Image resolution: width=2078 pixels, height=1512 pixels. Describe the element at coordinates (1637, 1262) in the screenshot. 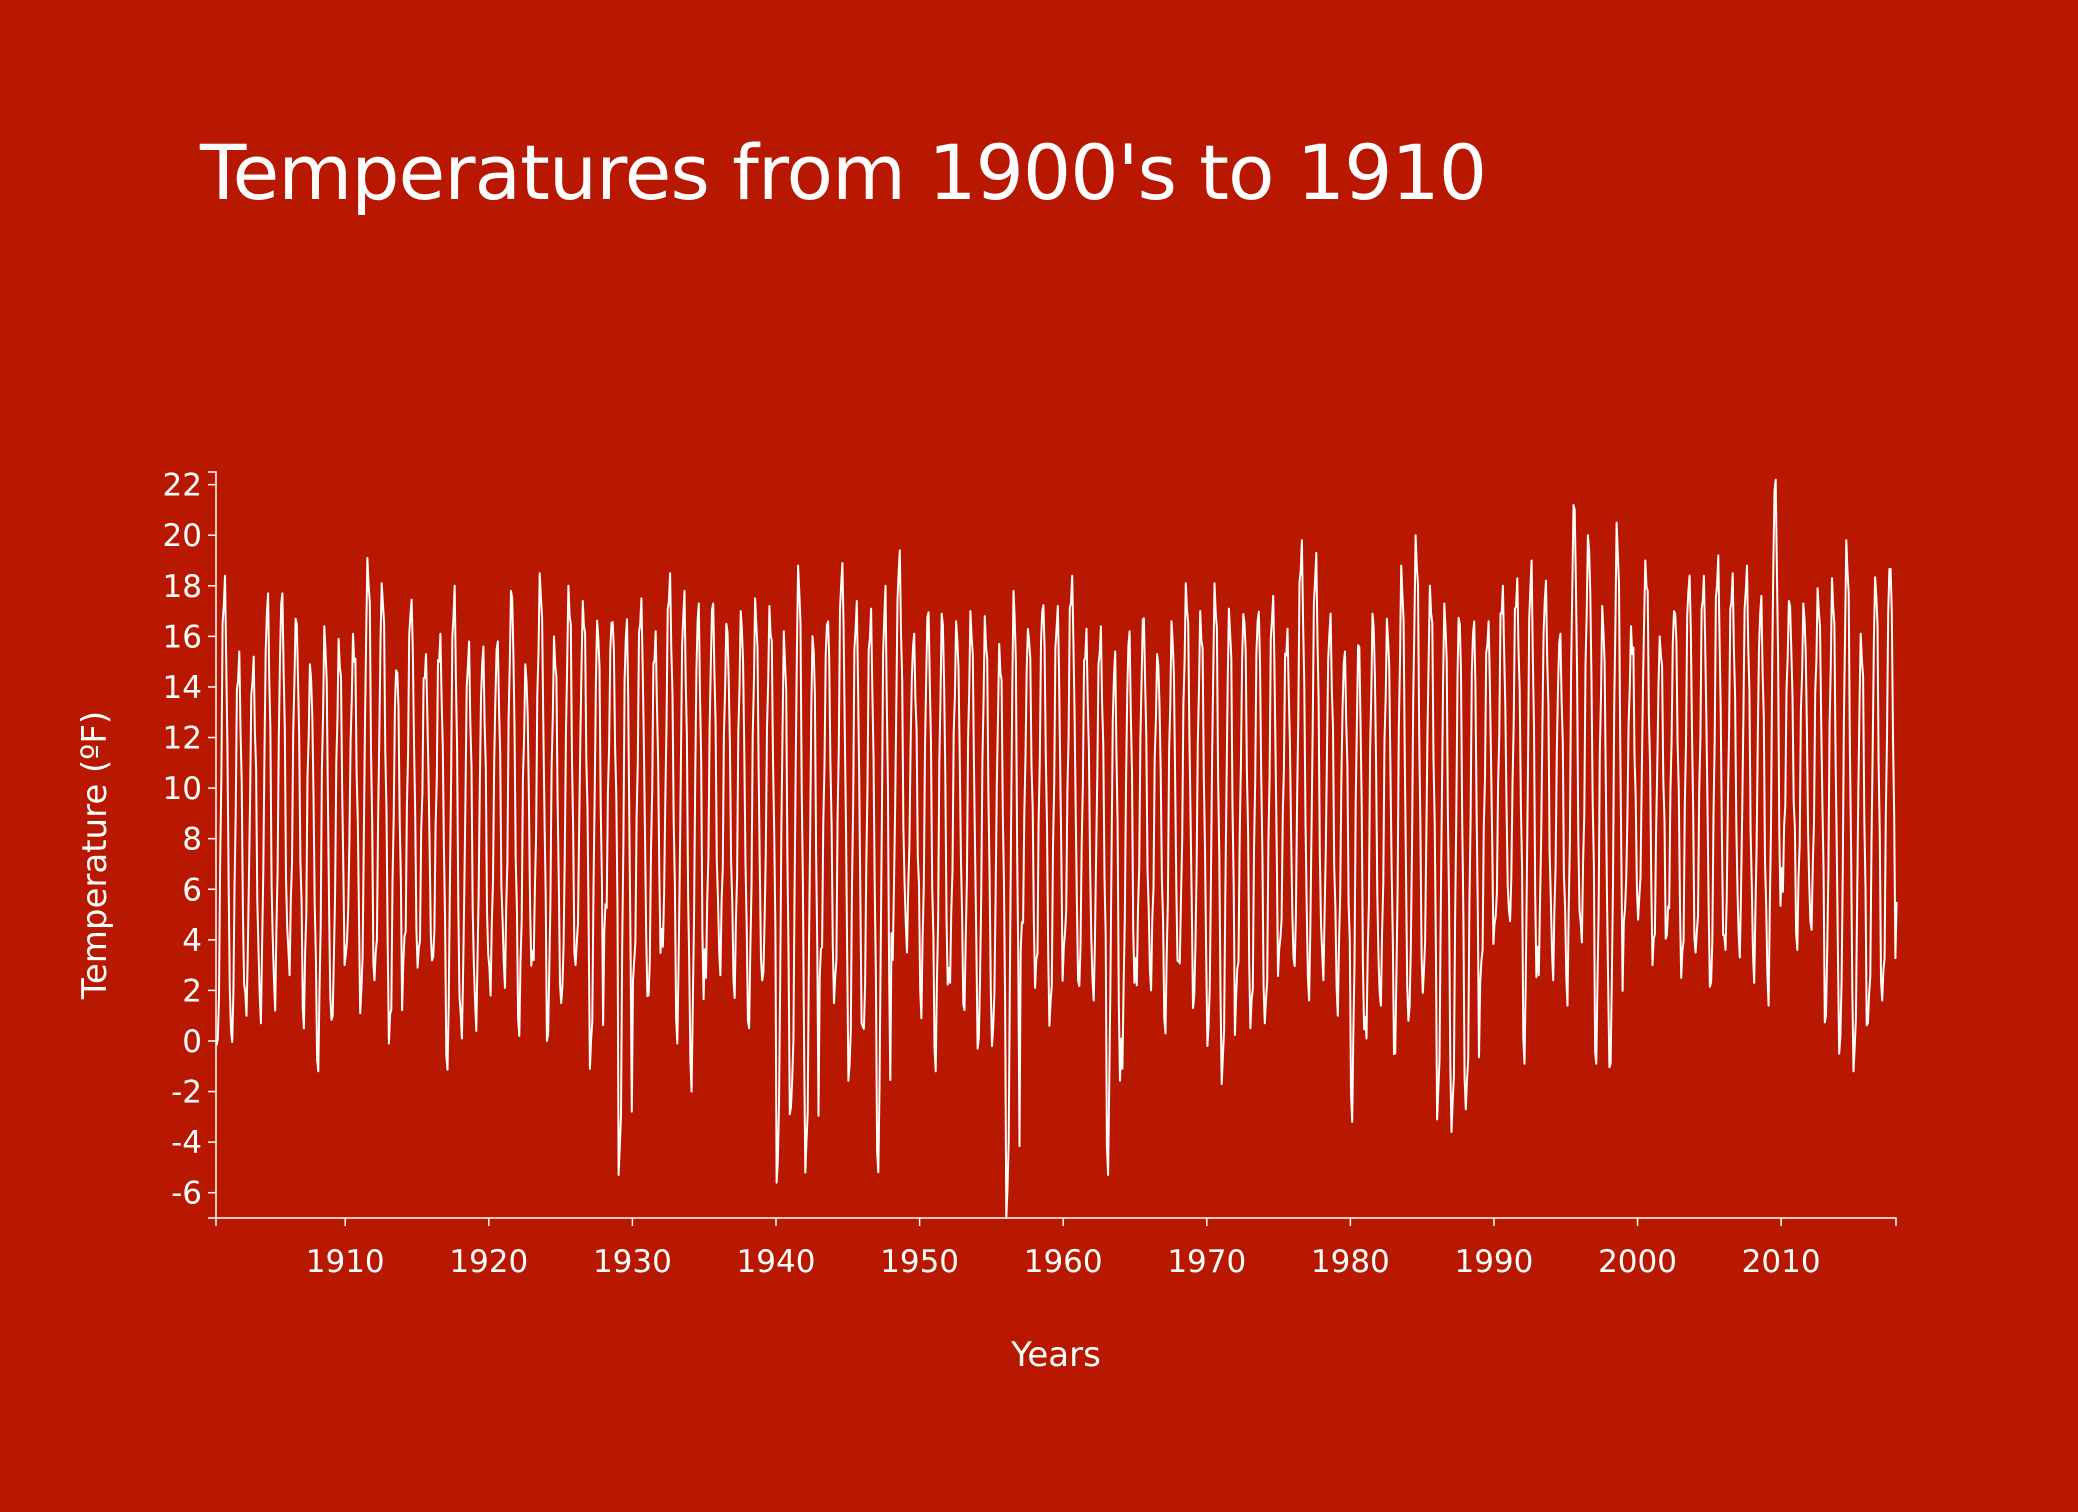

I see `x-tick-label: 2000` at that location.